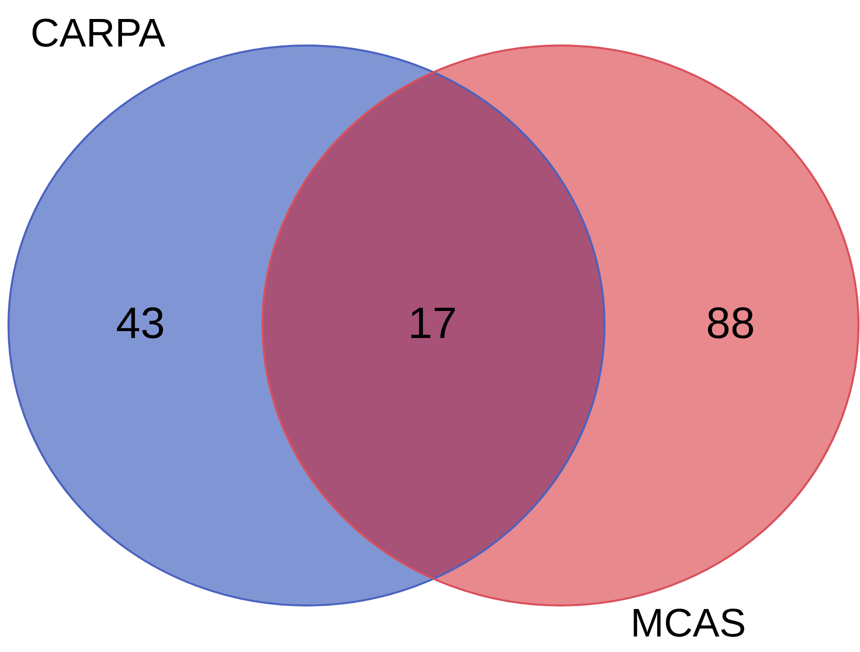  Describe the element at coordinates (140, 323) in the screenshot. I see `data-label: 43` at that location.